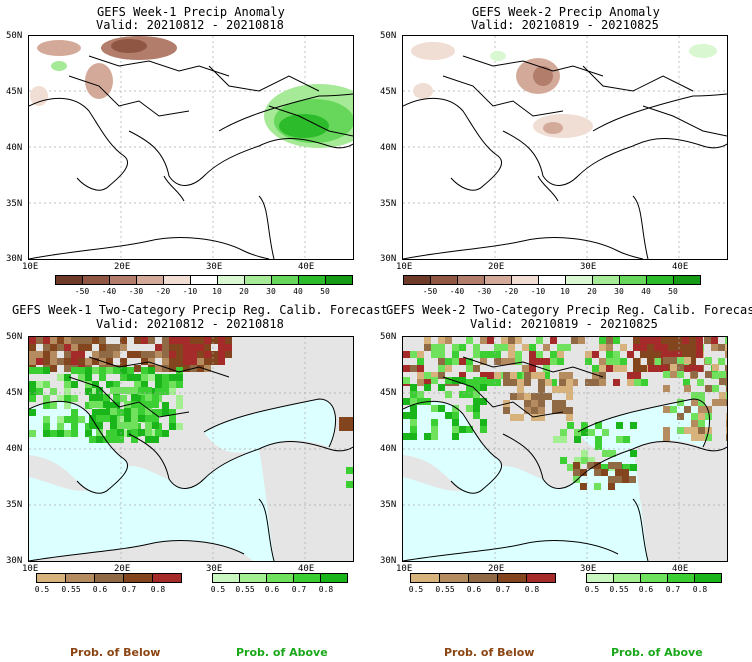 The height and width of the screenshot is (662, 752). Describe the element at coordinates (191, 12) in the screenshot. I see `panel1-title: GEFS Week-1 Precip Anomaly` at that location.